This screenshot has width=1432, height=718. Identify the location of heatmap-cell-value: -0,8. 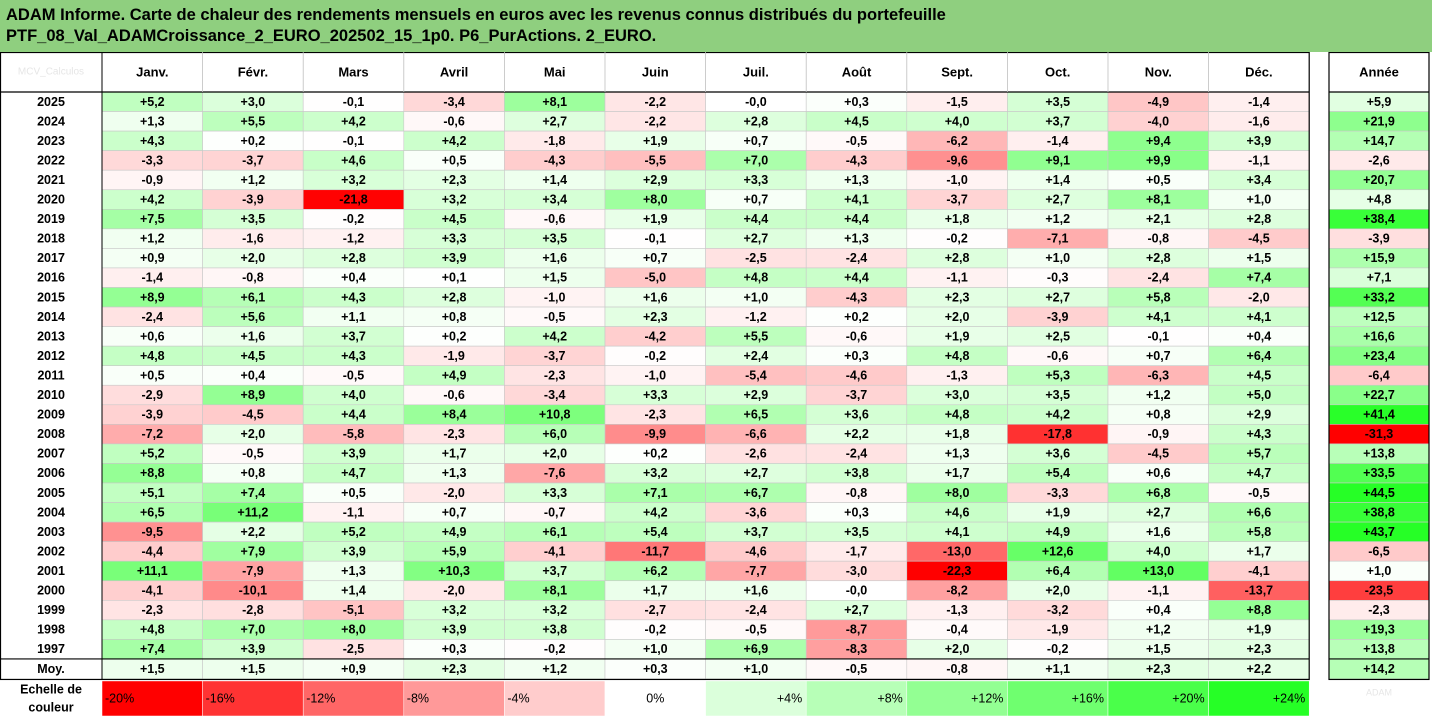
(253, 278).